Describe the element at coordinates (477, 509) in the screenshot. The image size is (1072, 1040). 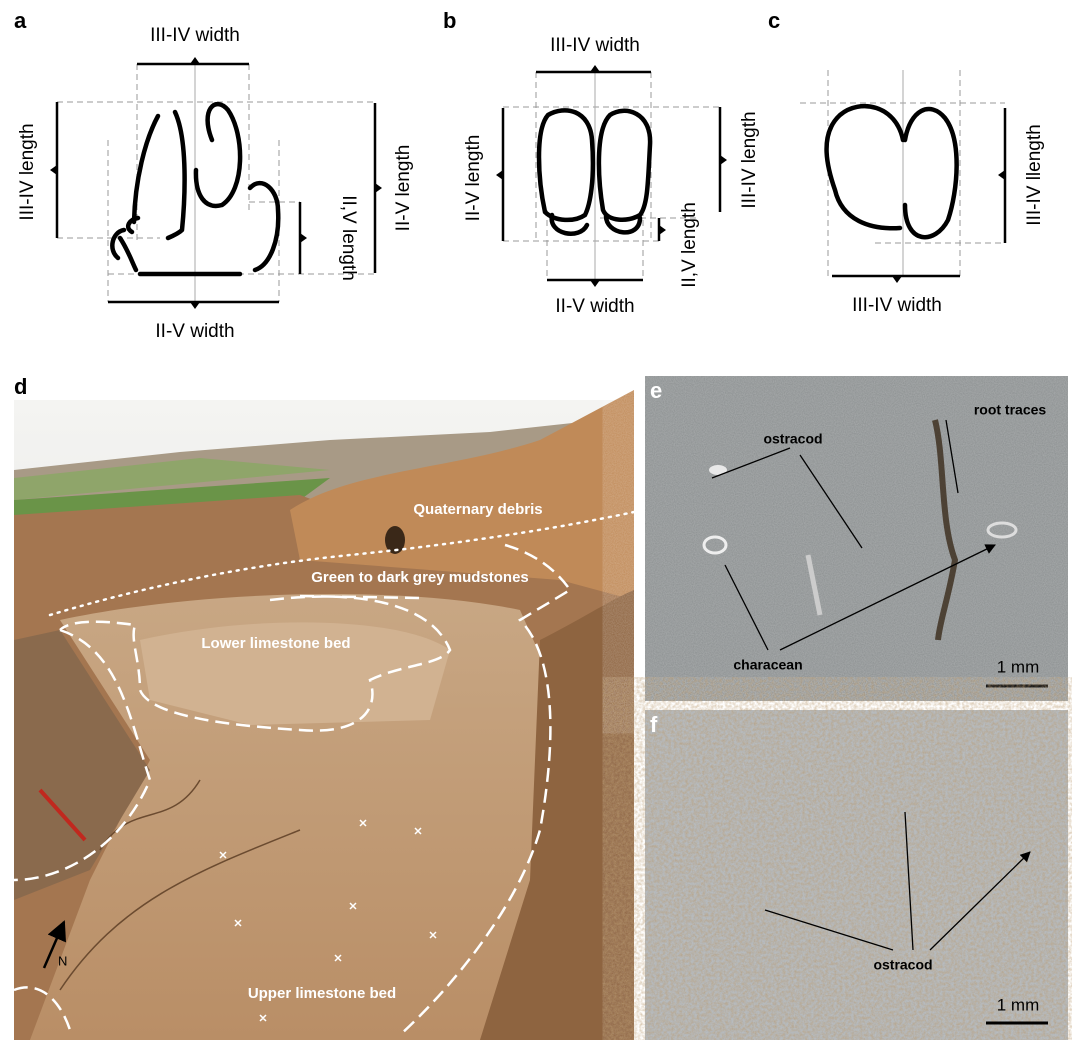
I see `annotation: Quaternary debris` at that location.